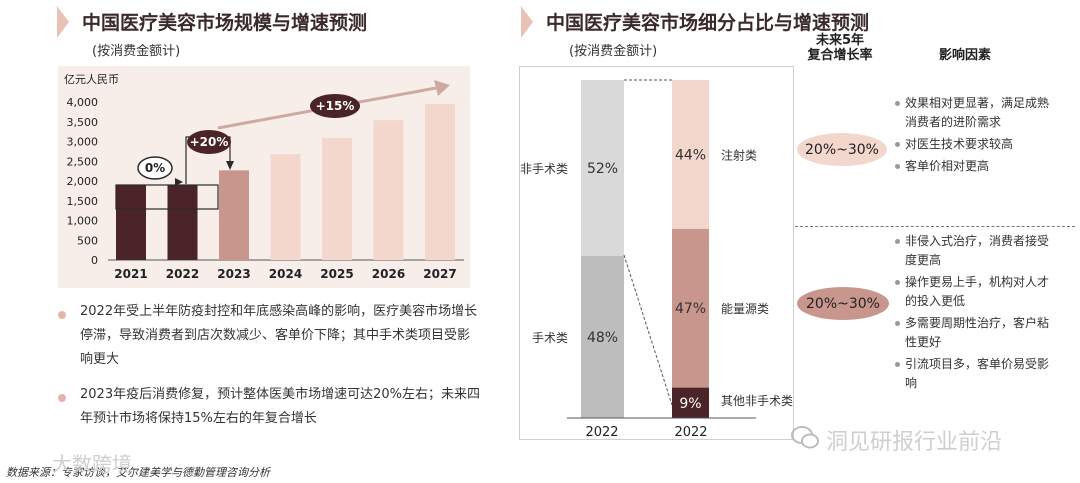 The width and height of the screenshot is (1080, 483). Describe the element at coordinates (757, 401) in the screenshot. I see `segment-name-label: 其他非手术类` at that location.